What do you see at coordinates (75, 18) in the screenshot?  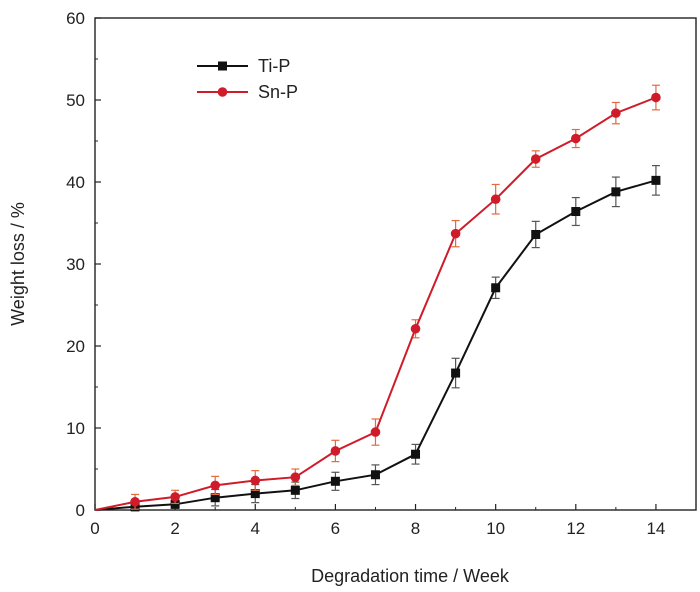 I see `y-tick-label: 60` at bounding box center [75, 18].